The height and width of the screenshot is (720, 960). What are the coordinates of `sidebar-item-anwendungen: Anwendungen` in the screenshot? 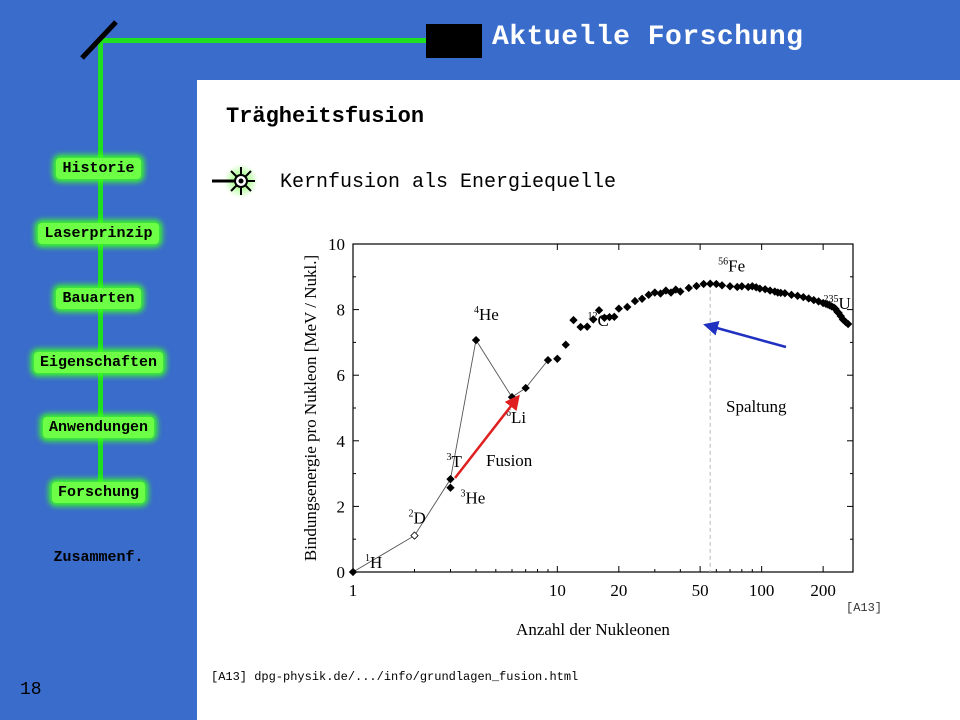 It's located at (98, 427).